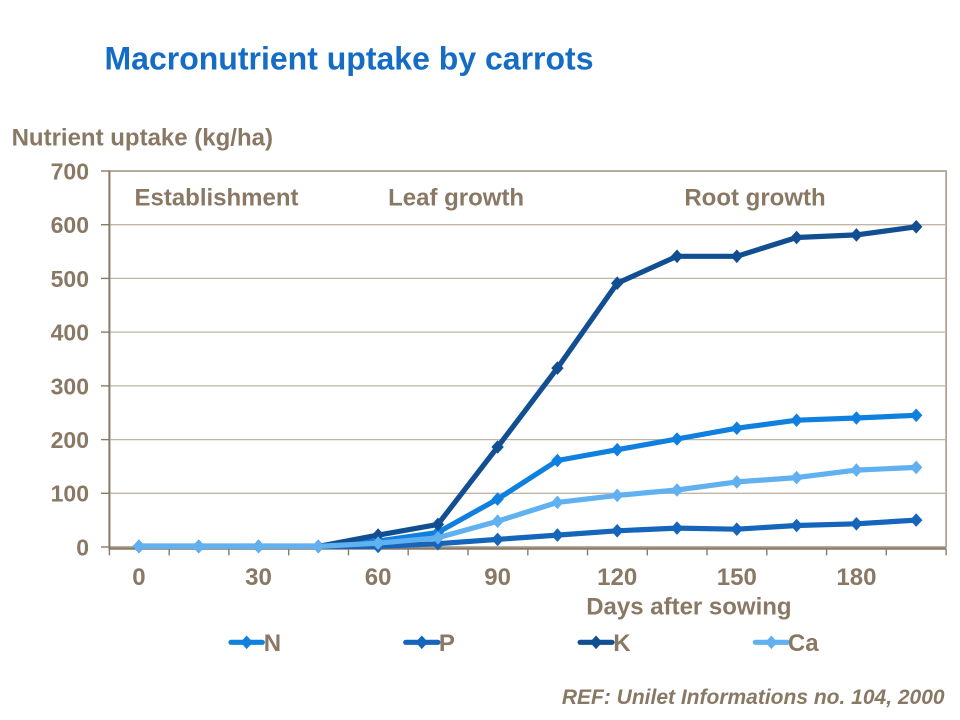 This screenshot has height=720, width=960. I want to click on svg-text: 150, so click(737, 577).